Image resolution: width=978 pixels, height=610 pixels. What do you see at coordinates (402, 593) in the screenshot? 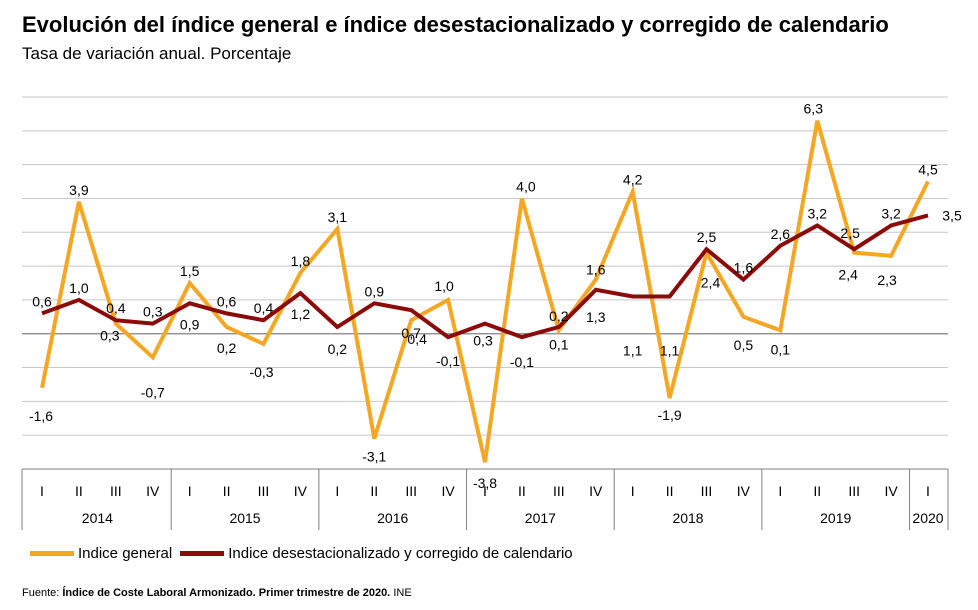
I see `source-publisher: INE` at bounding box center [402, 593].